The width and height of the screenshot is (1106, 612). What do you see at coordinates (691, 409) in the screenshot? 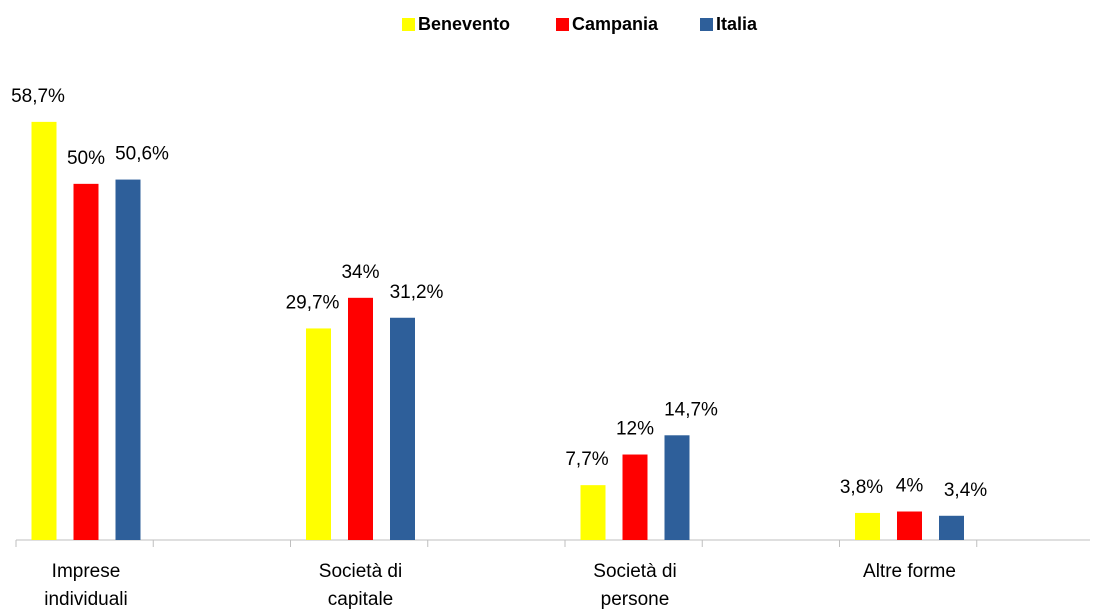
I see `data-label: 14,7%` at bounding box center [691, 409].